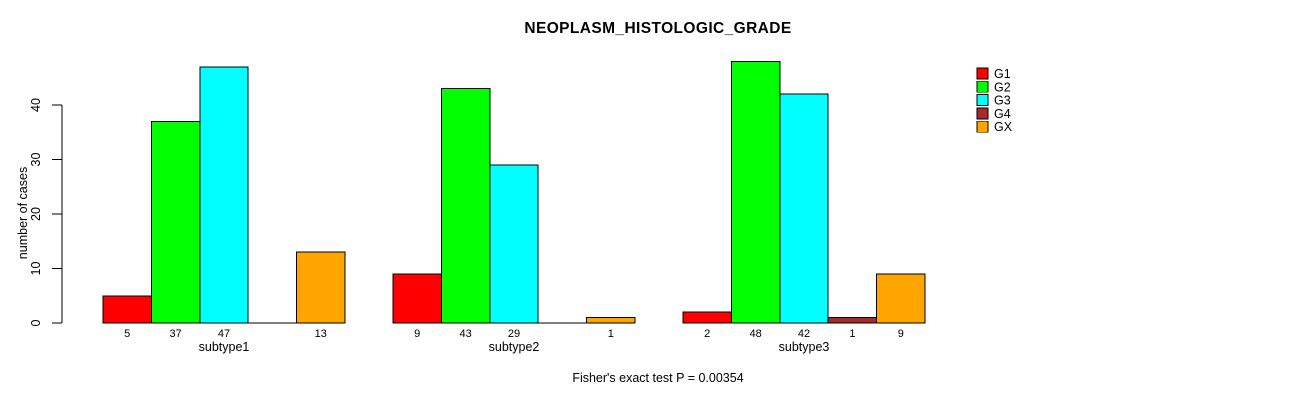  Describe the element at coordinates (982, 73) in the screenshot. I see `legend-swatch-G1` at that location.